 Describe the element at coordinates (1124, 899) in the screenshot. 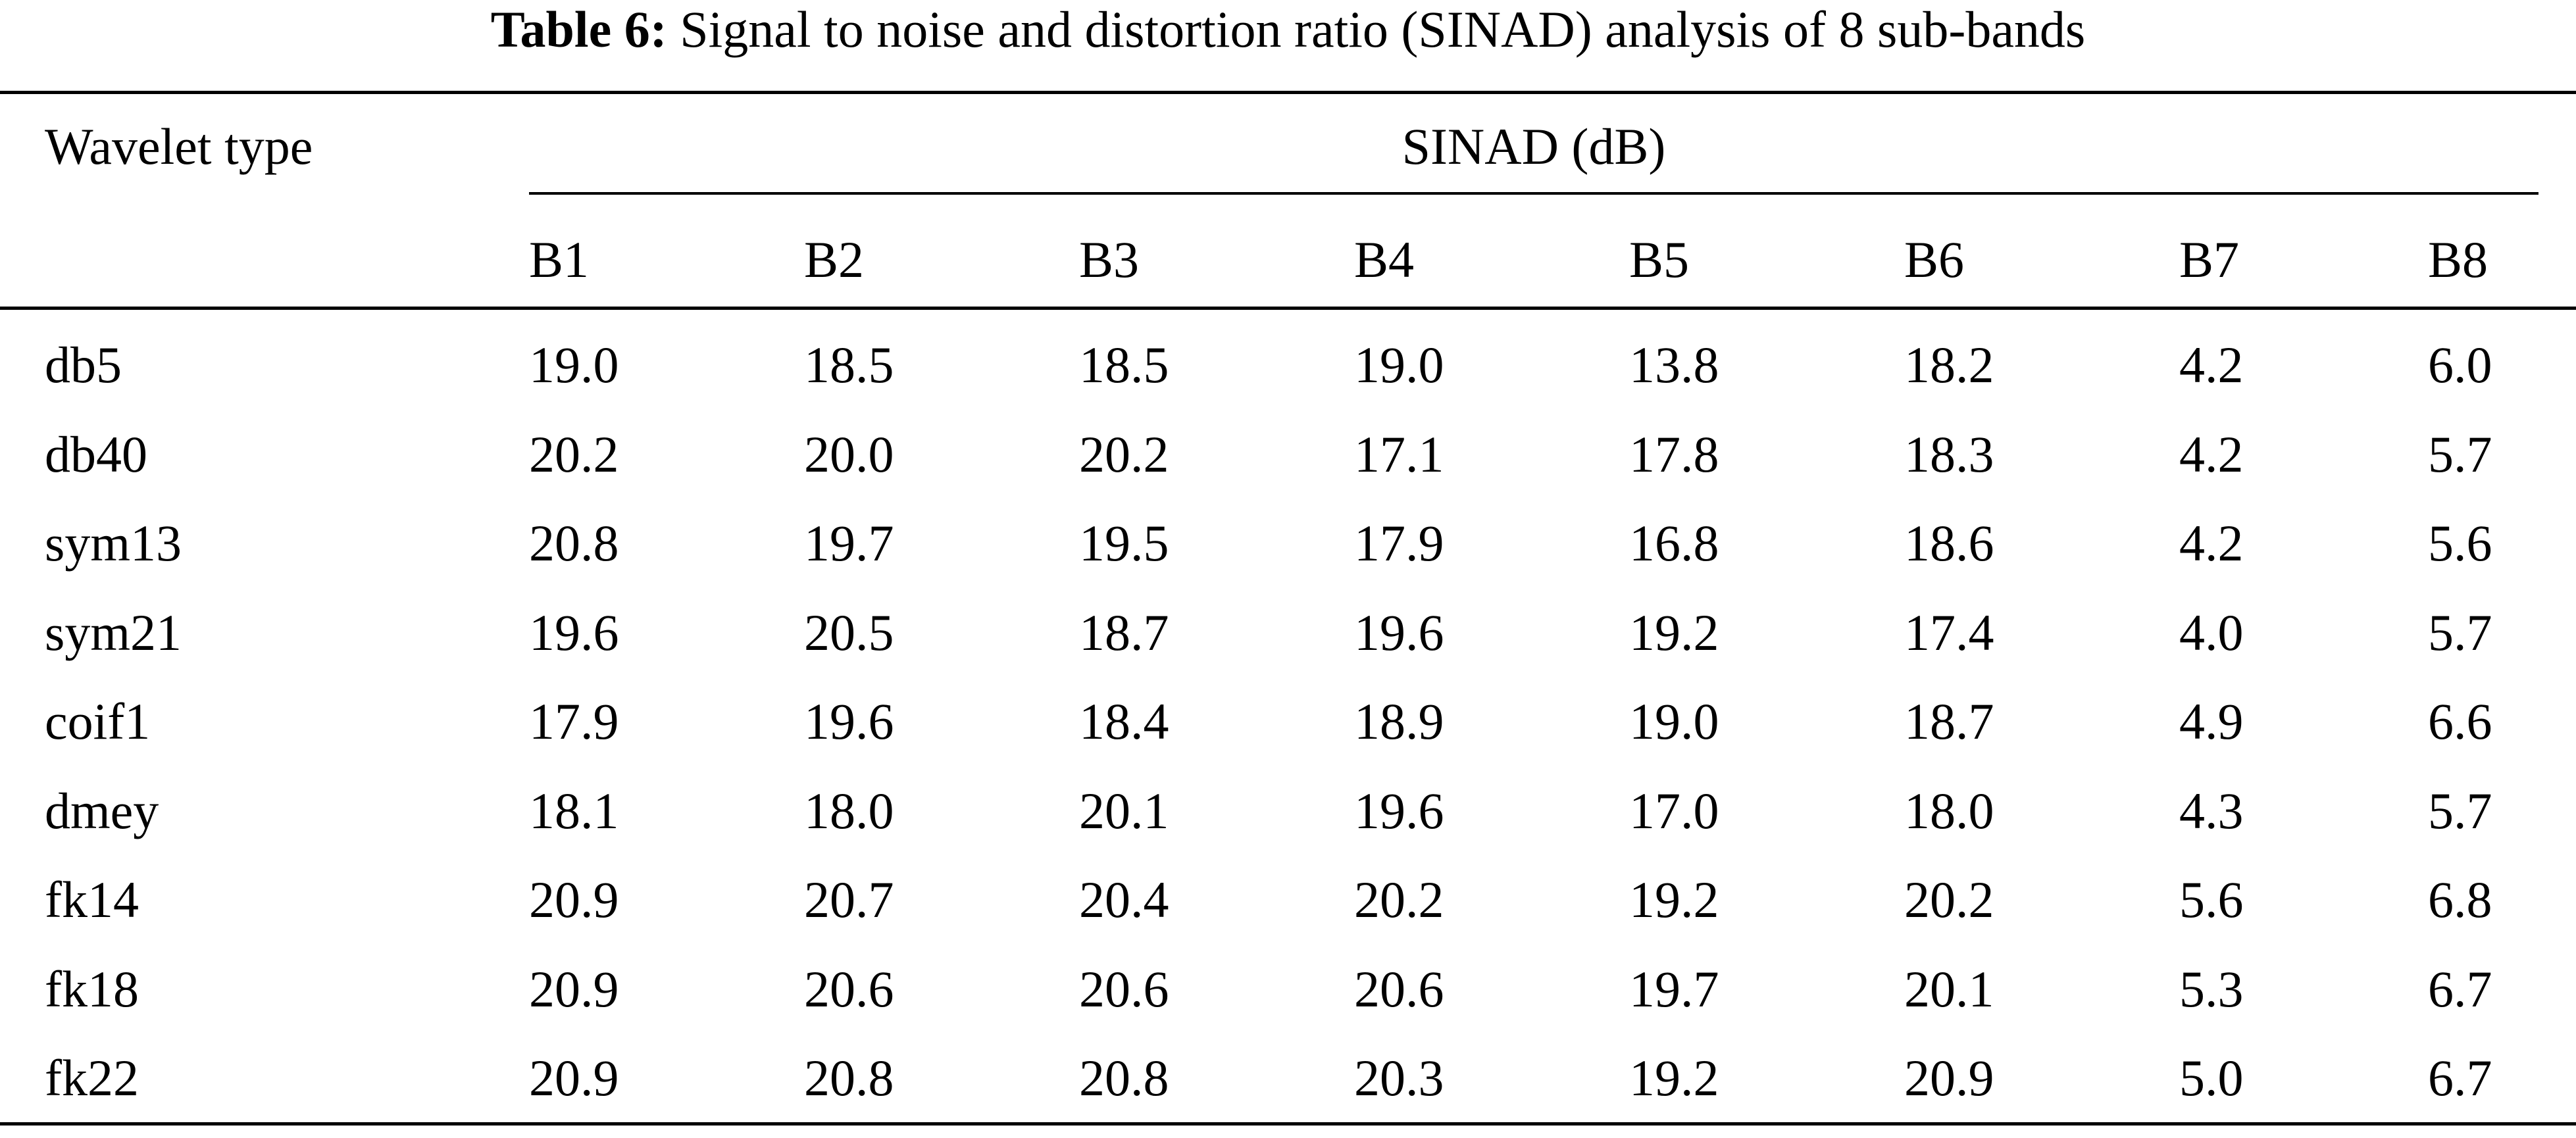

I see `sinad-value-cell: 20.4` at that location.